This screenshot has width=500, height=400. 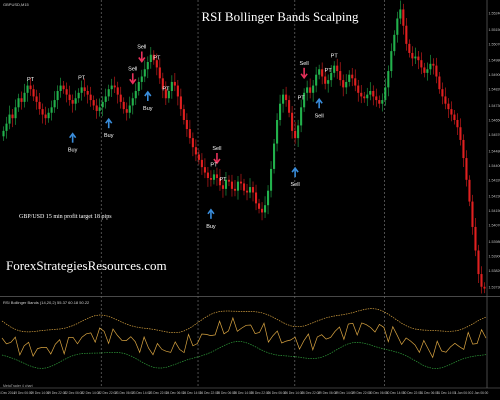 What do you see at coordinates (494, 180) in the screenshot?
I see `price-tick: 1.54320` at bounding box center [494, 180].